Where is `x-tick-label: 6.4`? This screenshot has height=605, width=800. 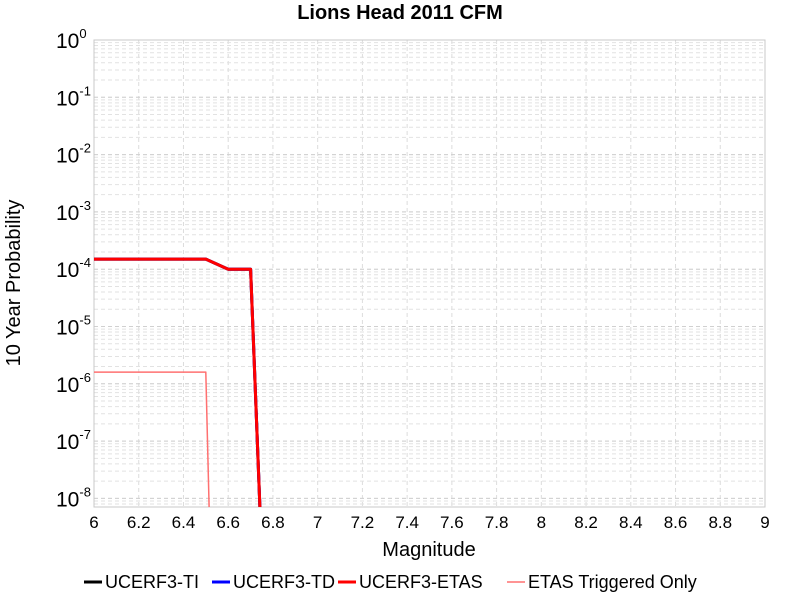 x-tick-label: 6.4 is located at coordinates (184, 522).